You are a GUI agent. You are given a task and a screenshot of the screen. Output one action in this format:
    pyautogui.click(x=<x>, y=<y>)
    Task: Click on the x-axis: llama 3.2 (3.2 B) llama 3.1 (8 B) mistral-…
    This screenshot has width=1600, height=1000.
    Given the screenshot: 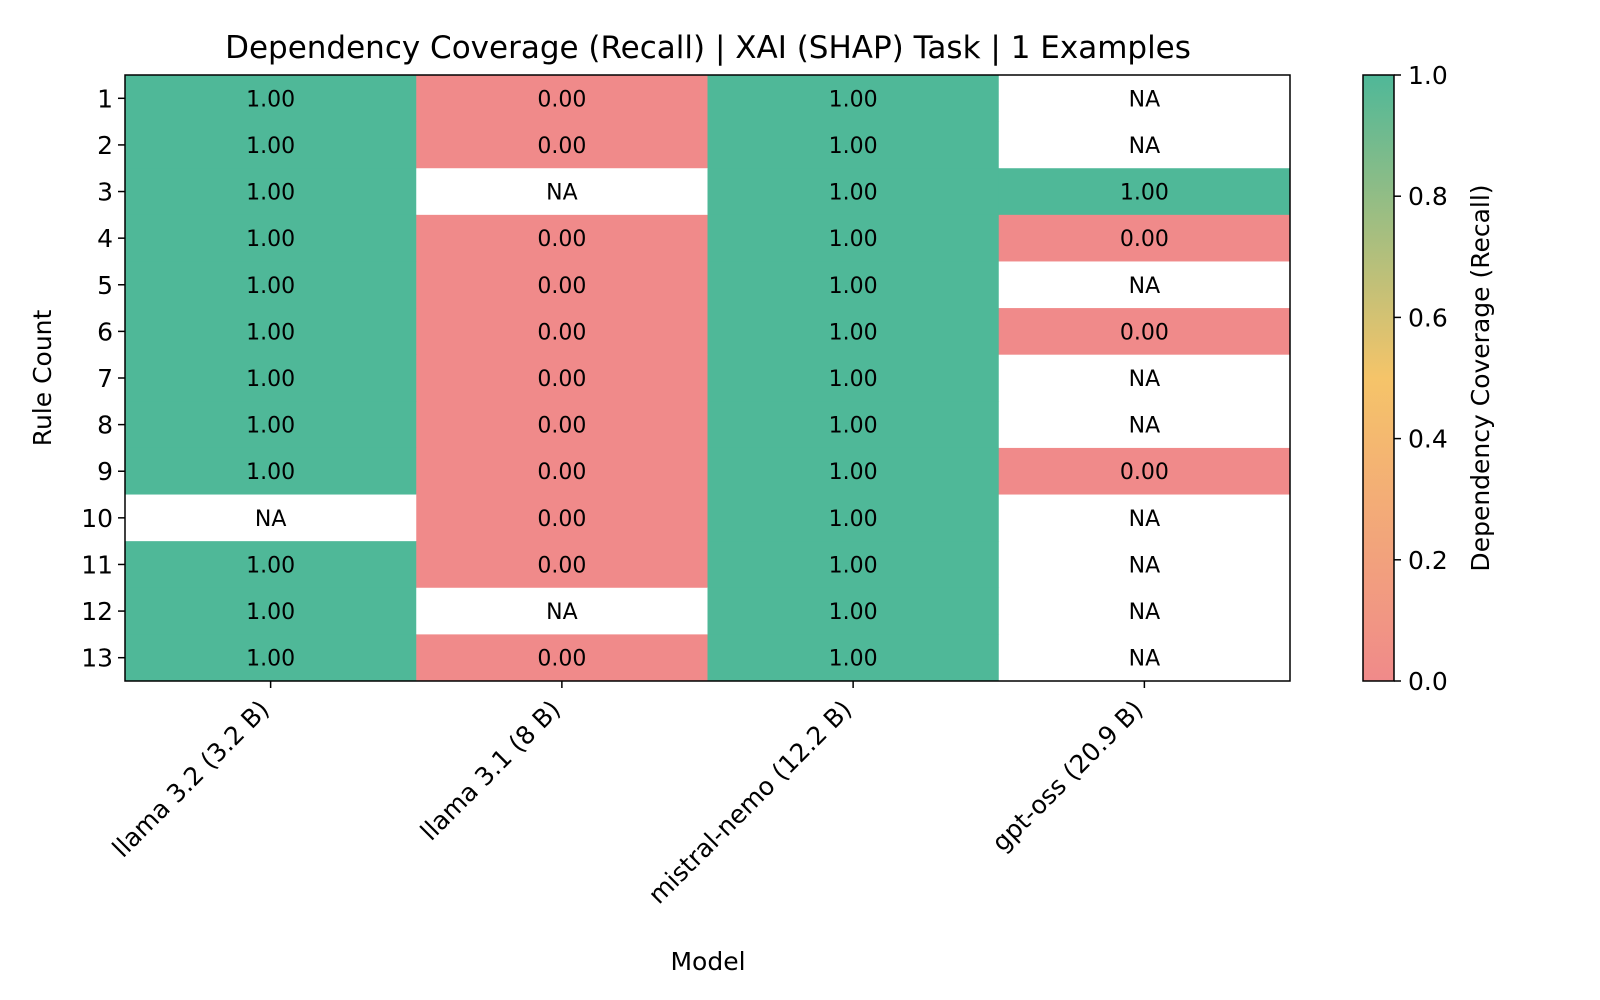 What is the action you would take?
    pyautogui.click(x=628, y=795)
    